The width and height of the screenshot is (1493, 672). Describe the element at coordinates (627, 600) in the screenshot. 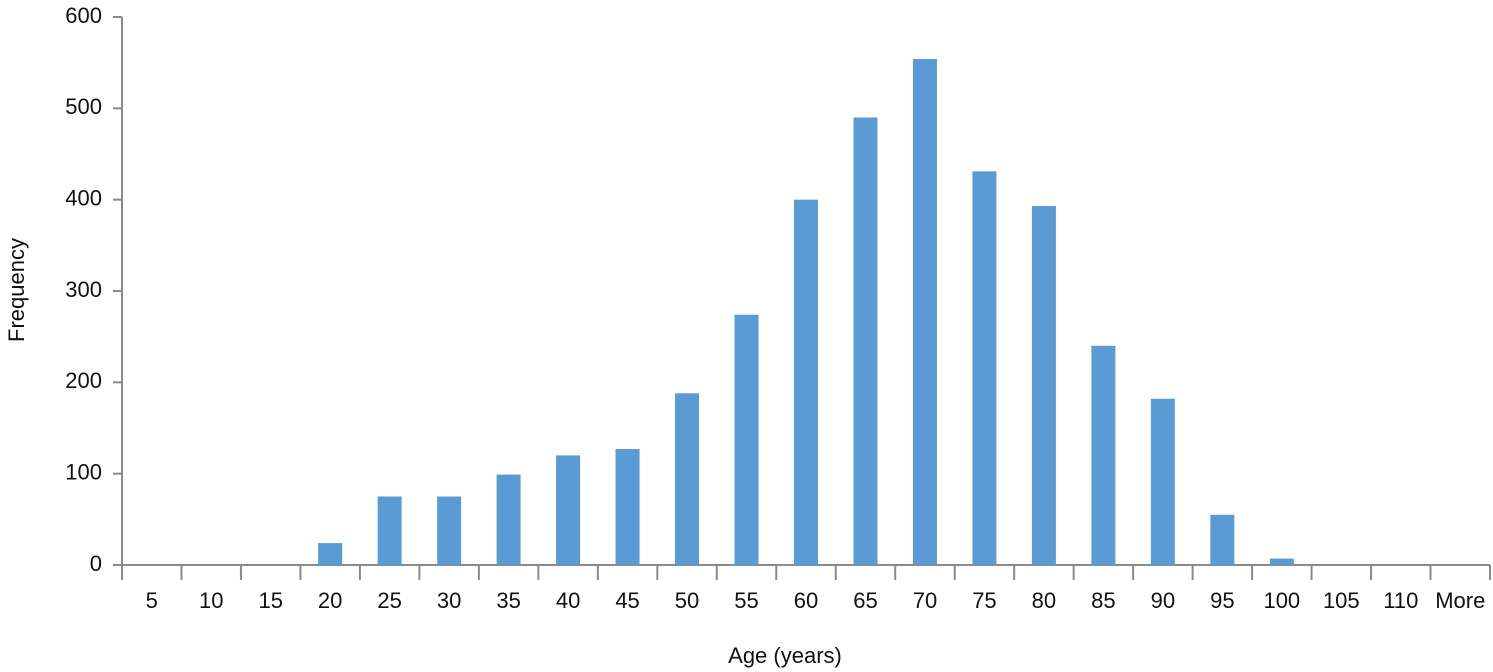

I see `x-tick-label: 45` at that location.